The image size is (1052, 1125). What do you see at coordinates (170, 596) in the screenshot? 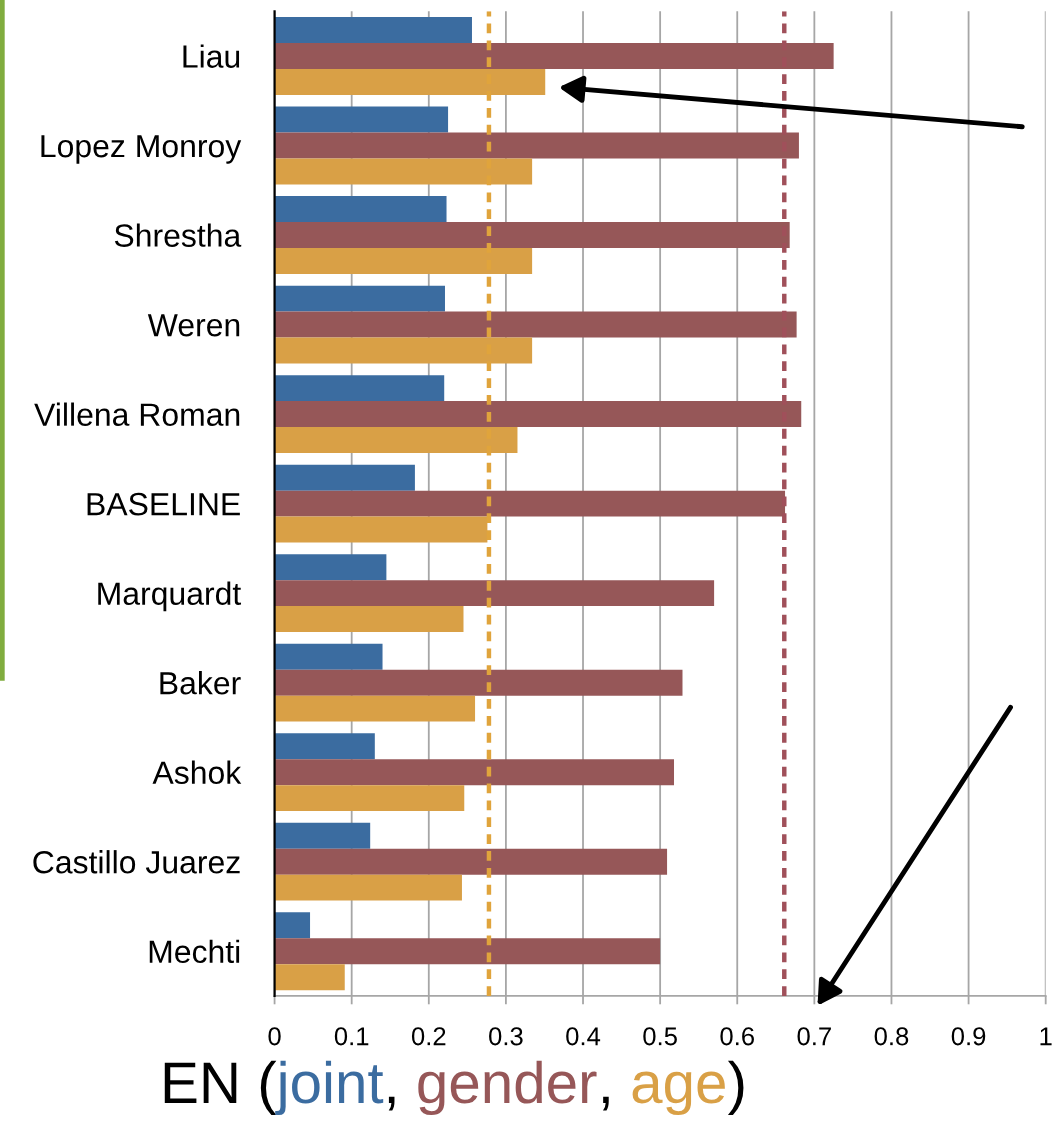
I see `y-tick-label: Marquardt` at bounding box center [170, 596].